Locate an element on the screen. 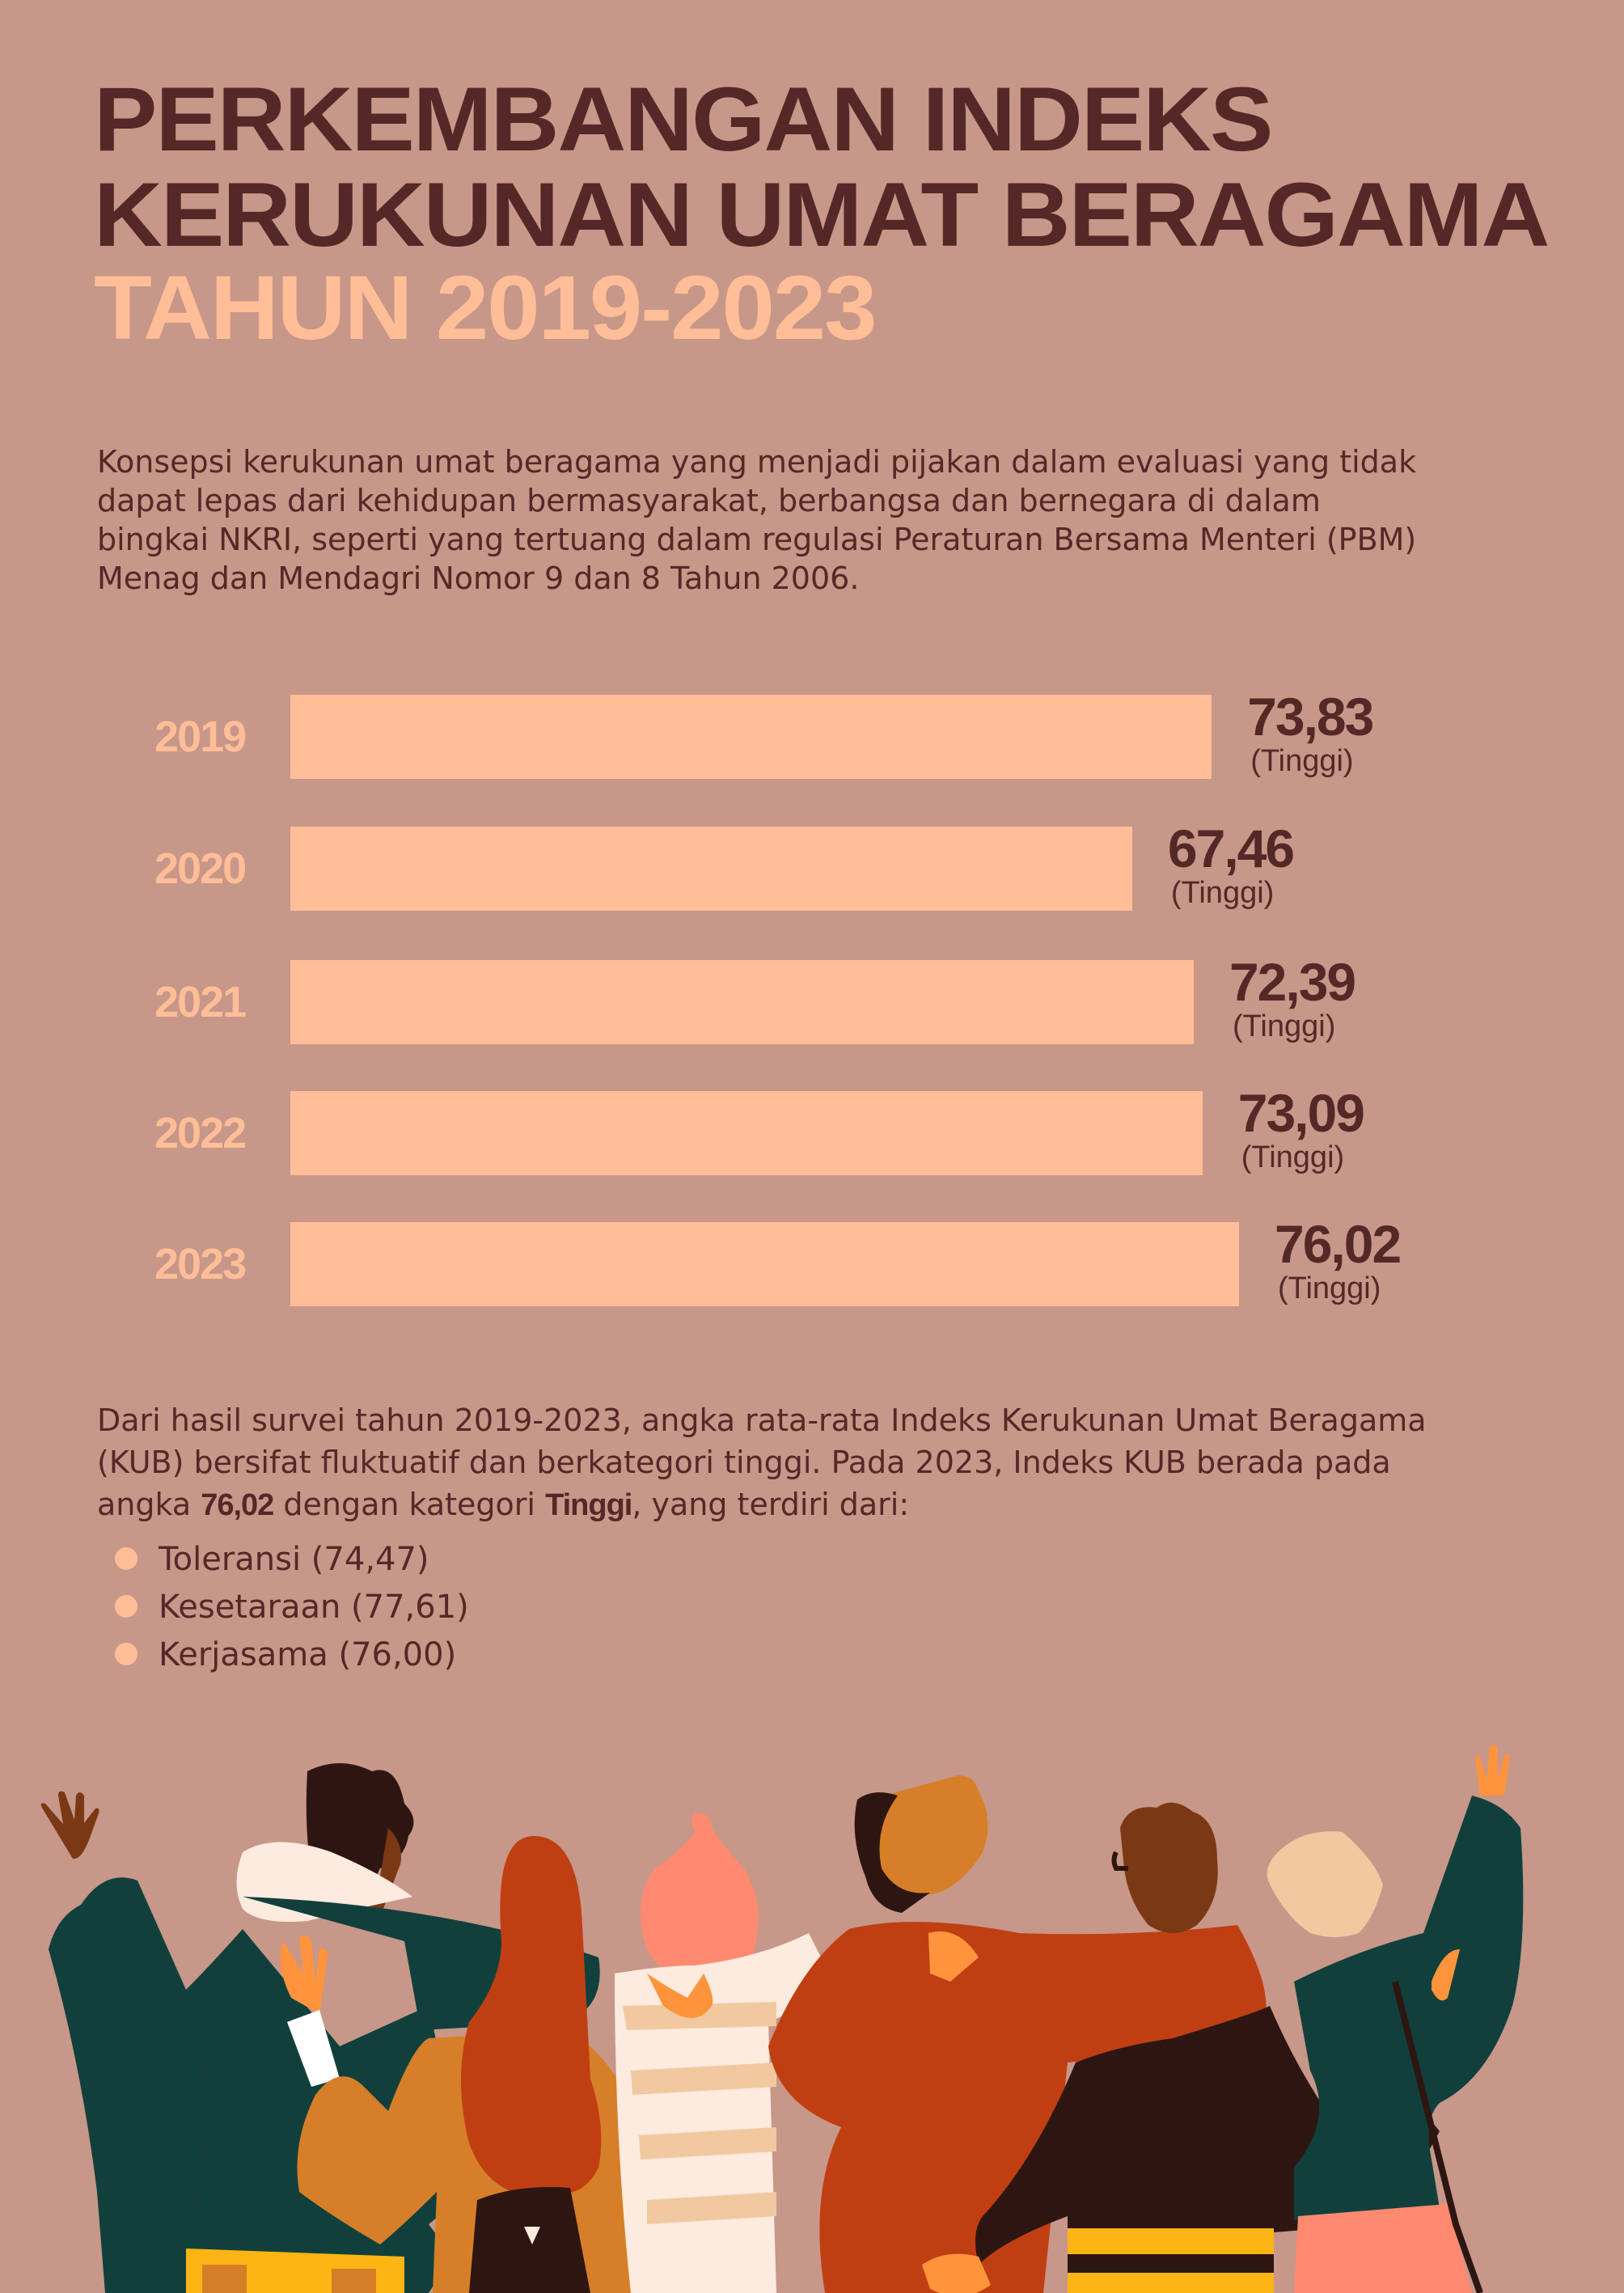  person-hat-coat-icon is located at coordinates (1017, 2034).